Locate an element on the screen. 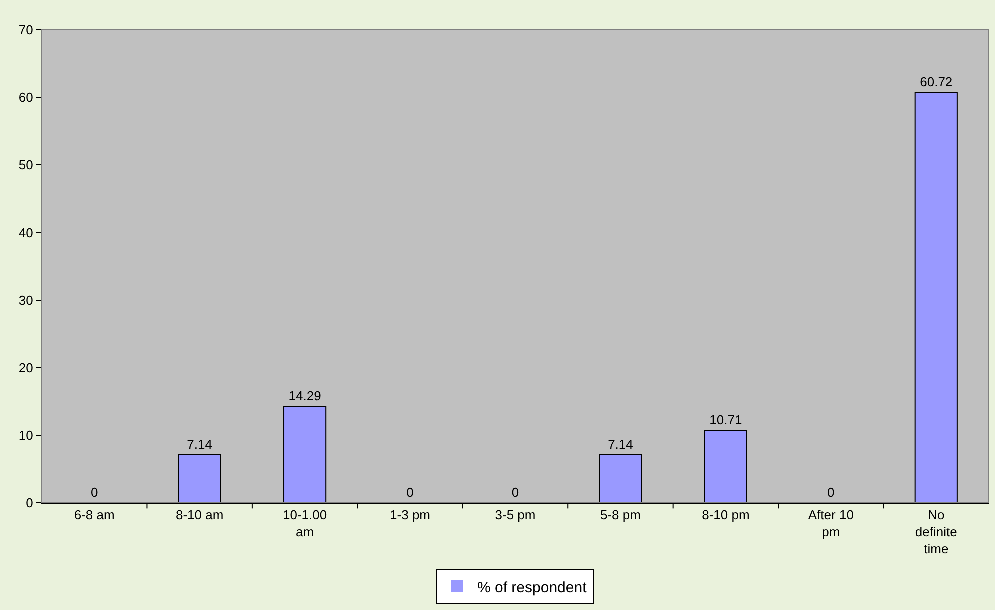  x-tick-label: 8-10 am is located at coordinates (200, 515).